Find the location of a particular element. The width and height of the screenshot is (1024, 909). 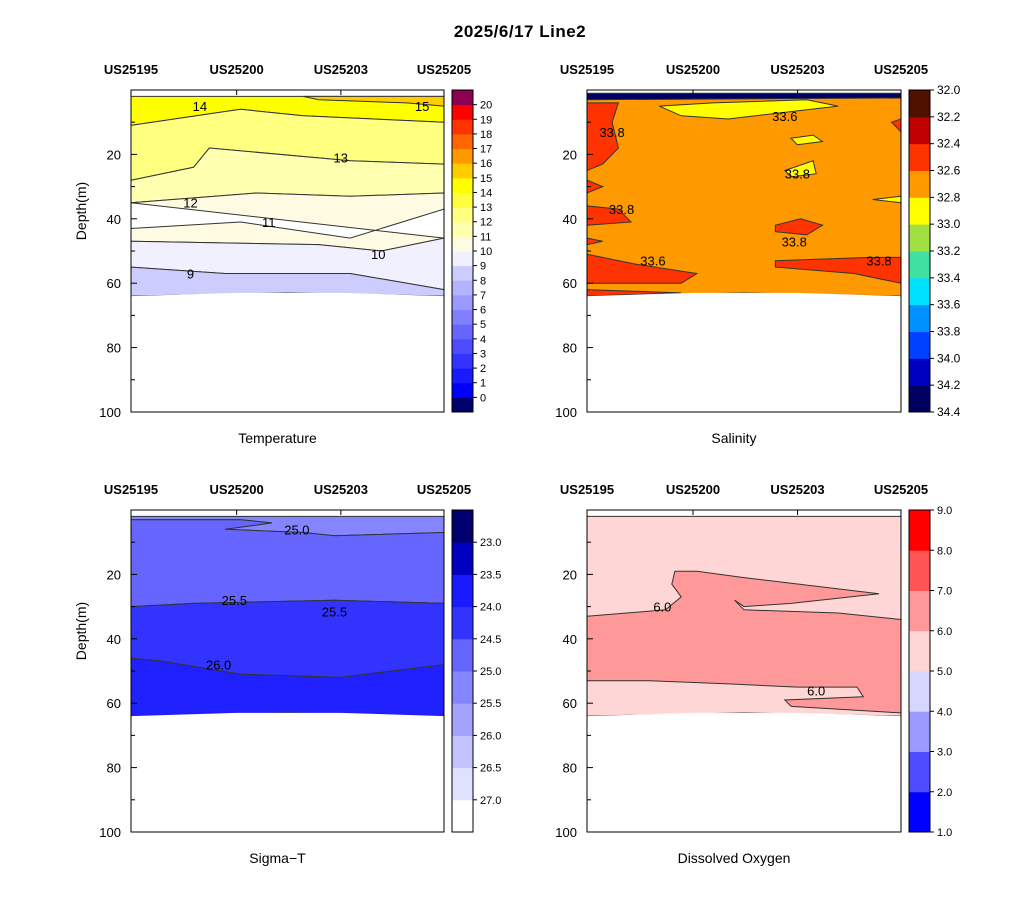

colorbar-tick-label: 33.8 is located at coordinates (949, 332).